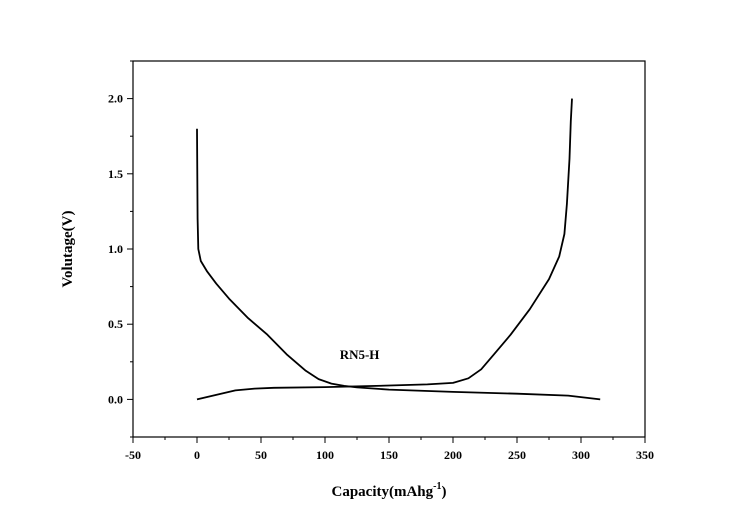 The image size is (750, 525). Describe the element at coordinates (115, 399) in the screenshot. I see `y-tick-label: 0.0` at that location.